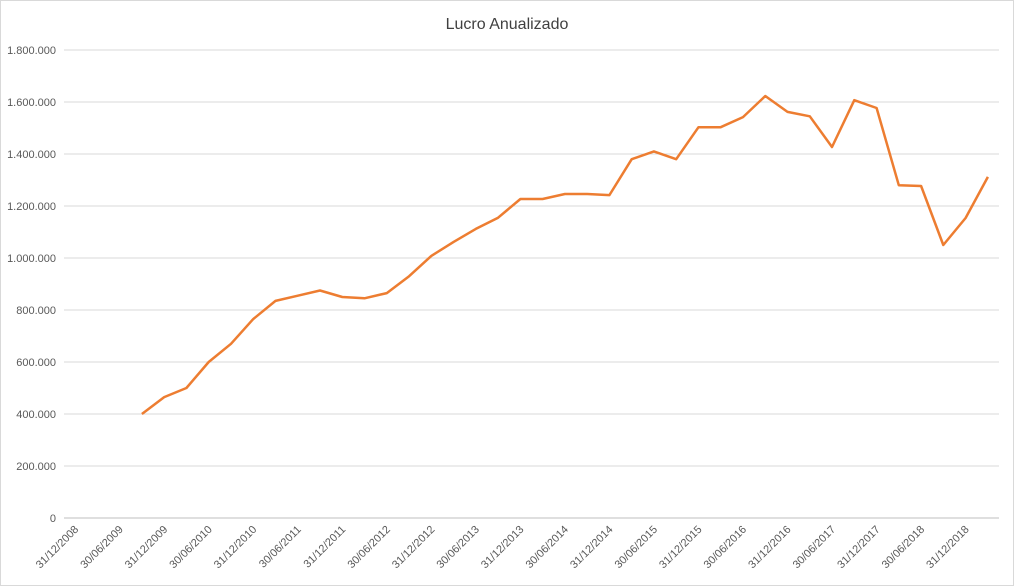 This screenshot has height=586, width=1014. What do you see at coordinates (36, 363) in the screenshot?
I see `y-tick-label: 600.000` at bounding box center [36, 363].